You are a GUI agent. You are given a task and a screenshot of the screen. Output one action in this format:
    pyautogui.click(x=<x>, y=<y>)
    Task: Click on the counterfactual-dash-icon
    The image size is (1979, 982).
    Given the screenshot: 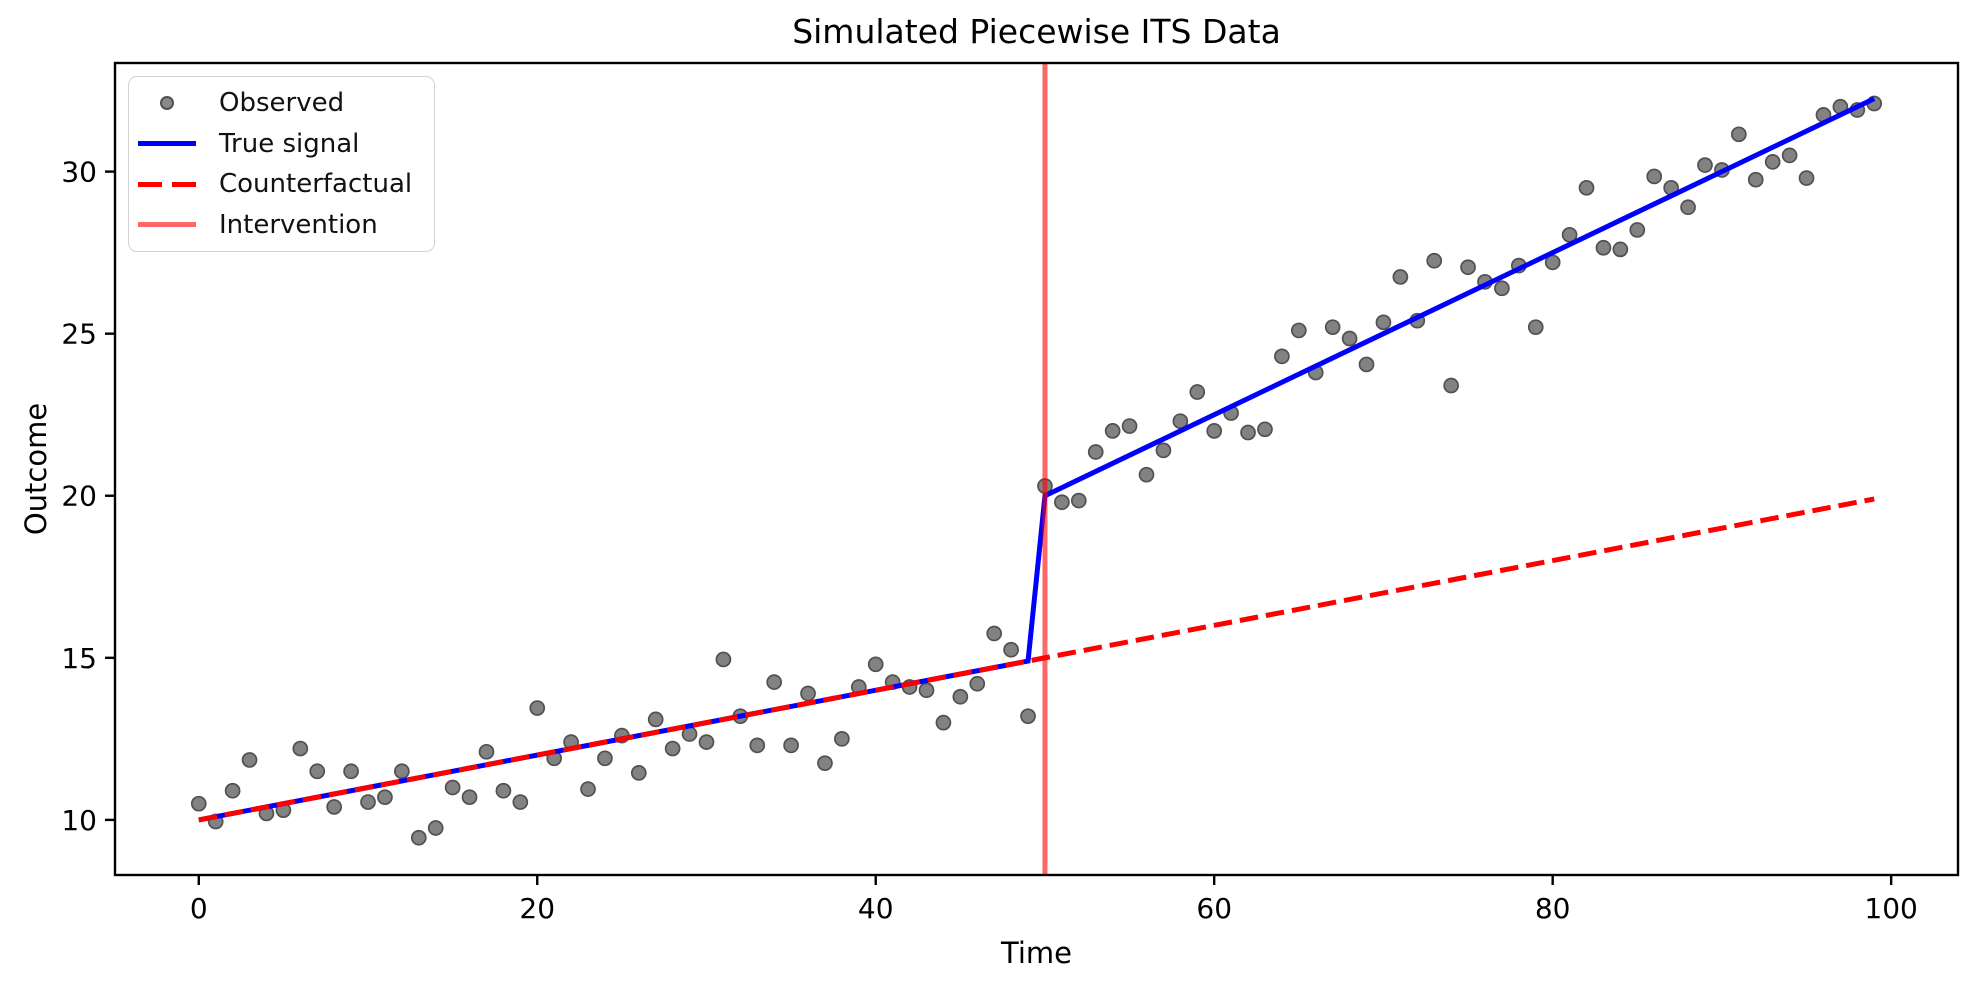 What is the action you would take?
    pyautogui.click(x=167, y=184)
    